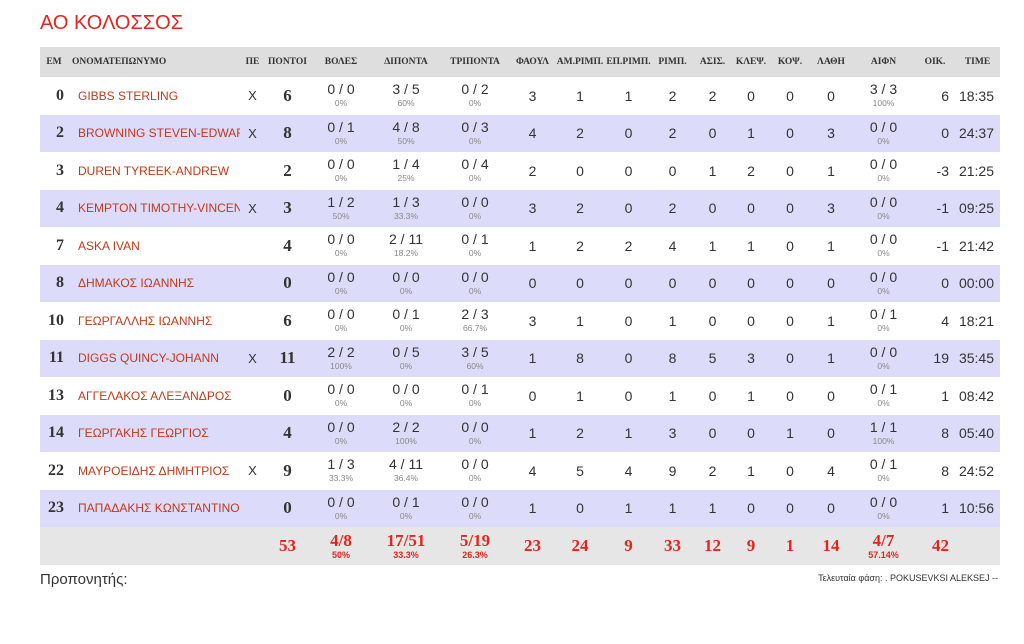  Describe the element at coordinates (54, 508) in the screenshot. I see `cell: 23` at that location.